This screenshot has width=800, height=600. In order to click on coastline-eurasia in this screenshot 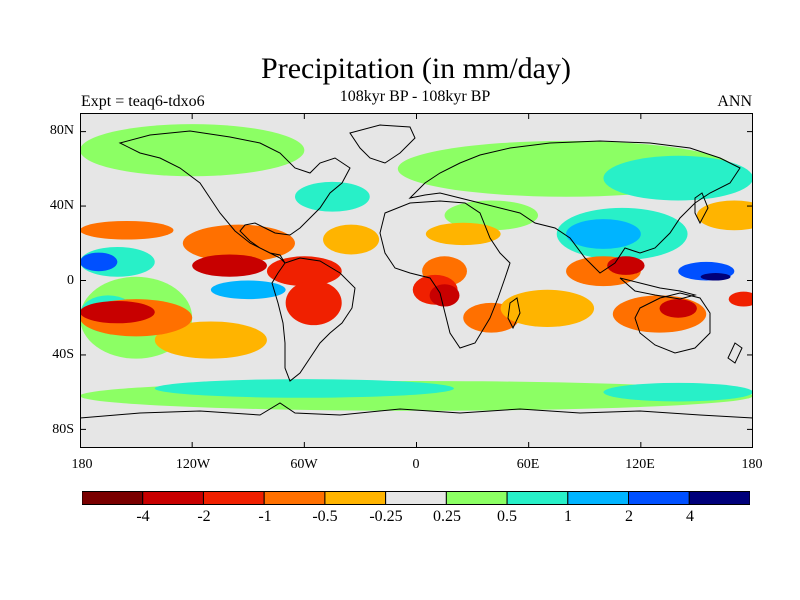, I will do `click(574, 207)`.